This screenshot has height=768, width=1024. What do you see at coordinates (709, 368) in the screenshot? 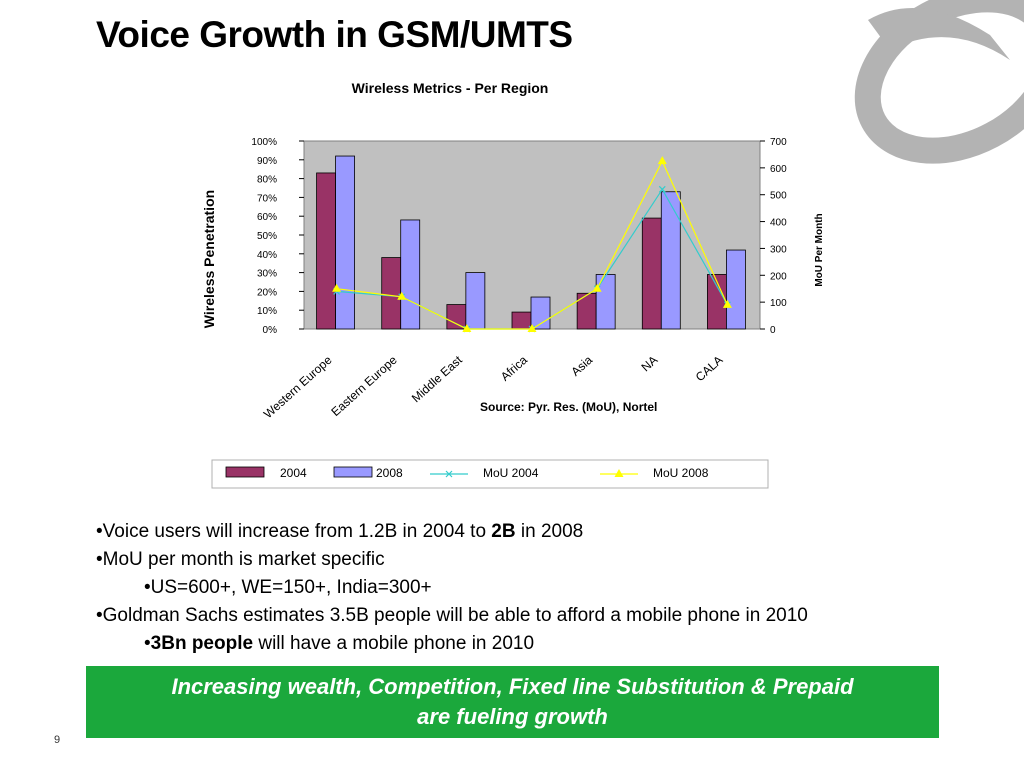
I see `x-category-label: CALA` at bounding box center [709, 368].